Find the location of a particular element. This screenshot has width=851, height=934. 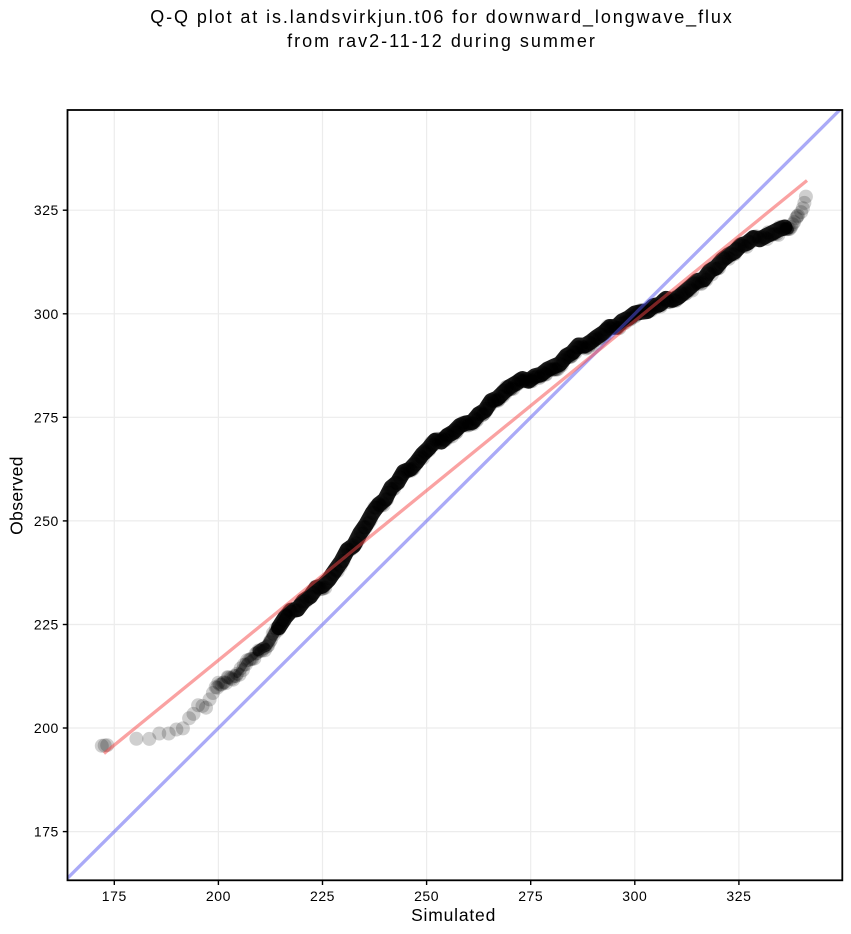

svg-text: Observed is located at coordinates (16, 495).